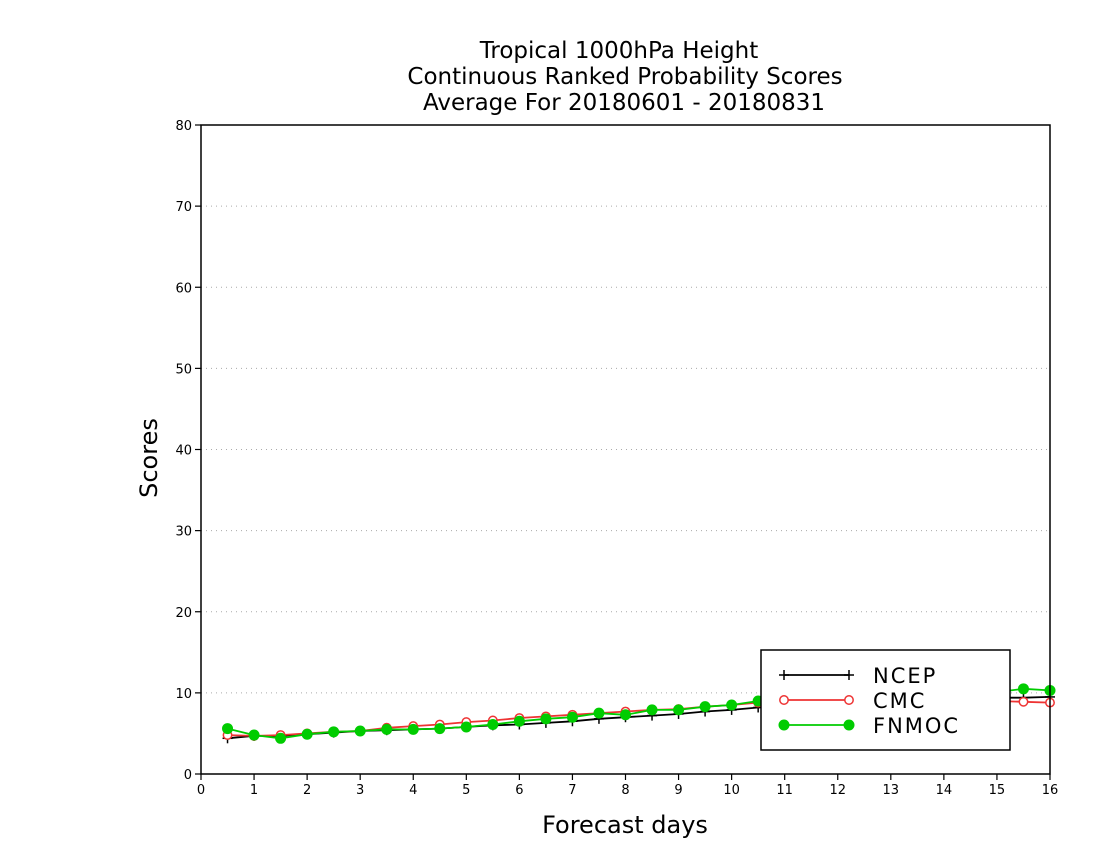  What do you see at coordinates (183, 126) in the screenshot?
I see `y-tick-label: 80` at bounding box center [183, 126].